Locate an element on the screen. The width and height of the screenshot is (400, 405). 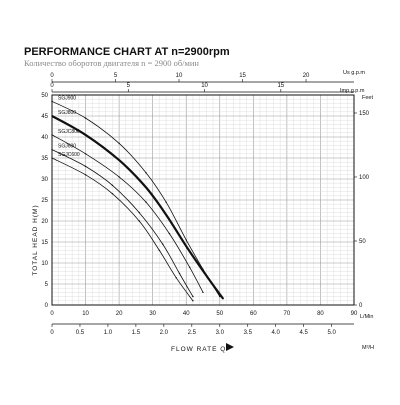
x-tick-label: 10 is located at coordinates (85, 314).